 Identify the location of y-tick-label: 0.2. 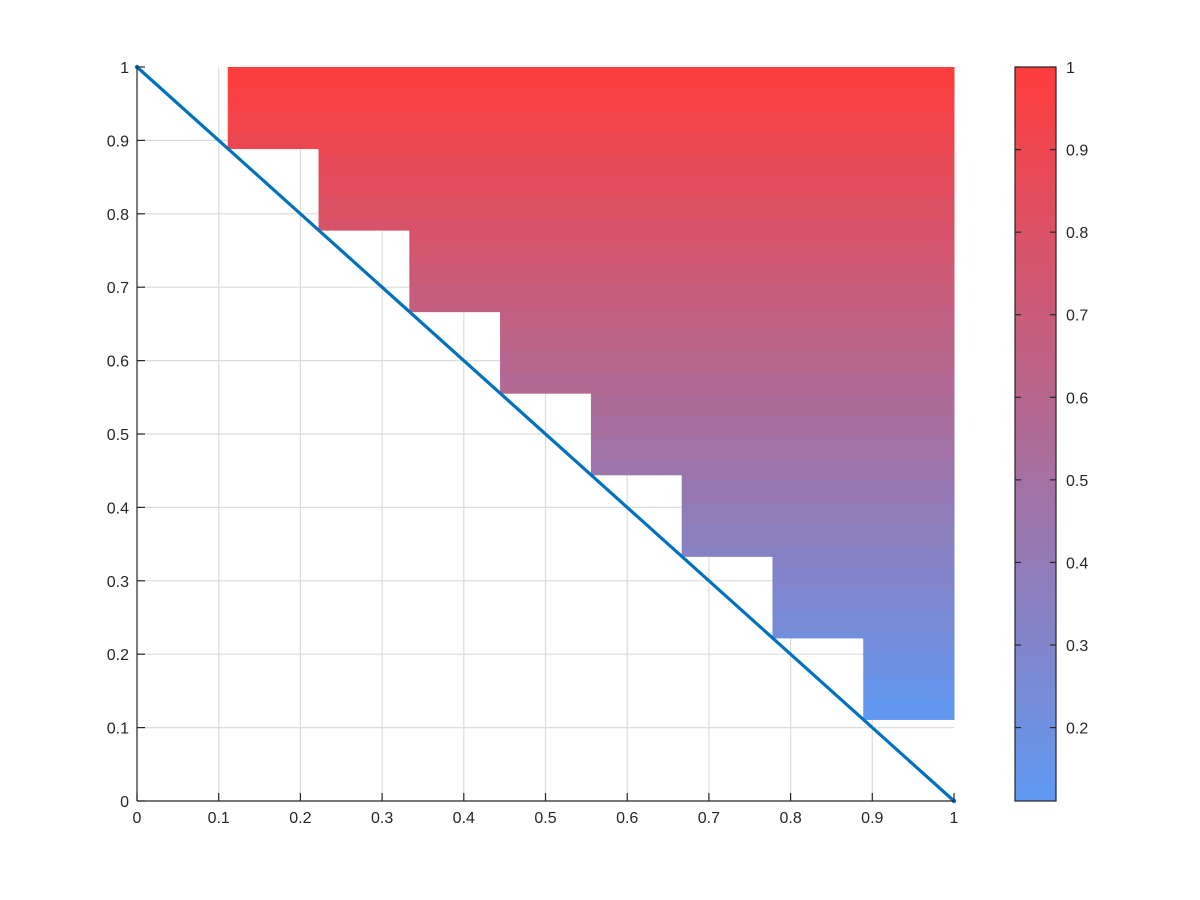
(118, 655).